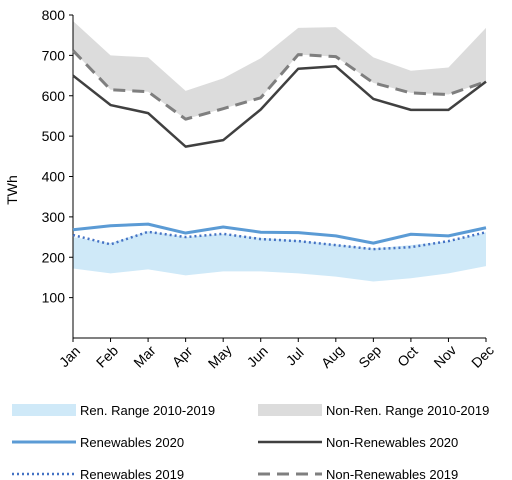 This screenshot has height=480, width=512. Describe the element at coordinates (54, 96) in the screenshot. I see `y-tick-label: 600` at that location.